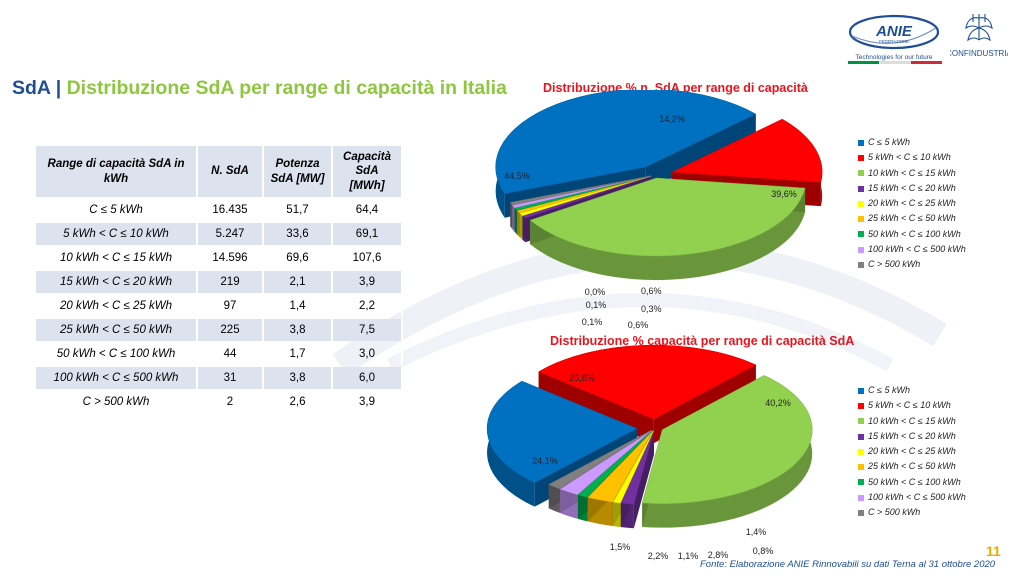 This screenshot has height=576, width=1024. Describe the element at coordinates (231, 210) in the screenshot. I see `count-cell: 16.435` at that location.